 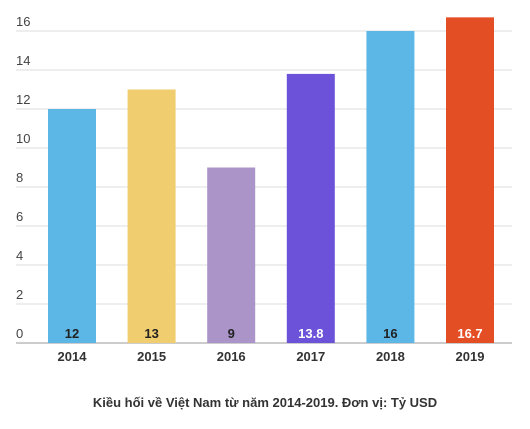 What do you see at coordinates (19, 255) in the screenshot?
I see `y-tick-label: 4` at bounding box center [19, 255].